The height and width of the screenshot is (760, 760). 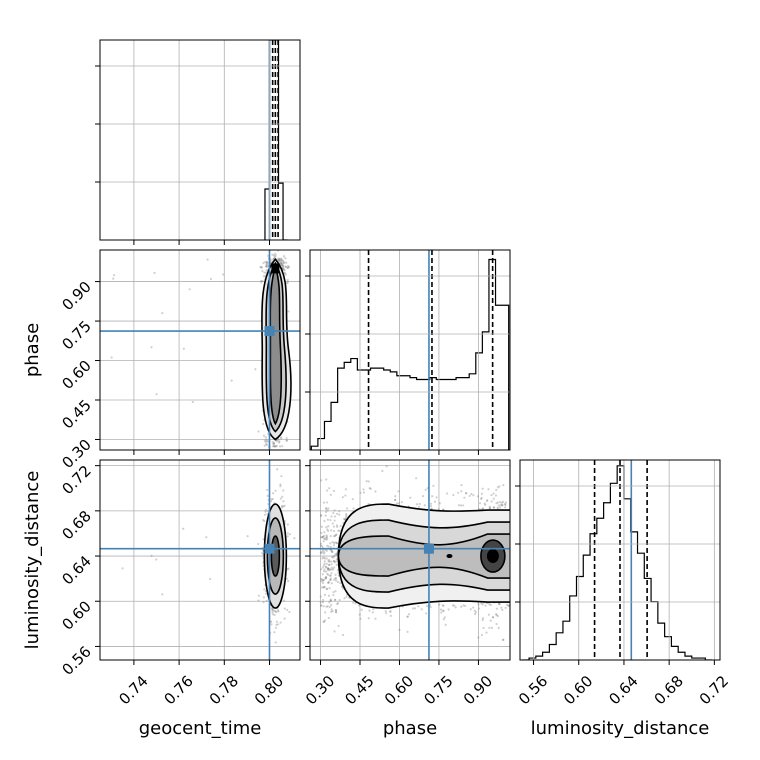 What do you see at coordinates (410, 728) in the screenshot?
I see `xaxis-label-phase: phase` at bounding box center [410, 728].